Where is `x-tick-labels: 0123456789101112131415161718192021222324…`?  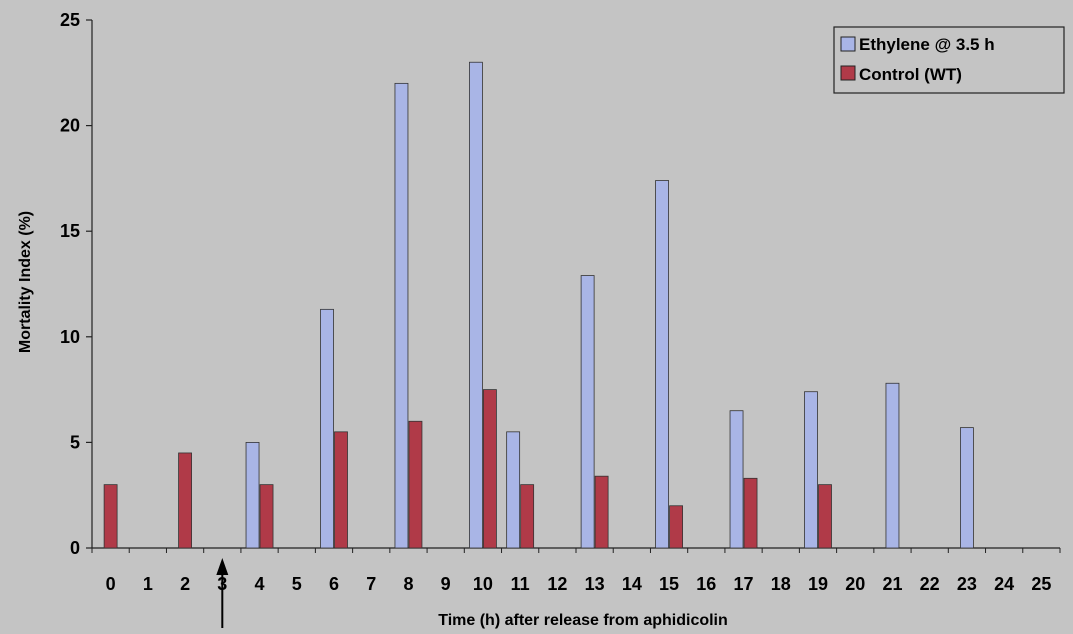 x-tick-labels: 0123456789101112131415161718192021222324… is located at coordinates (579, 584).